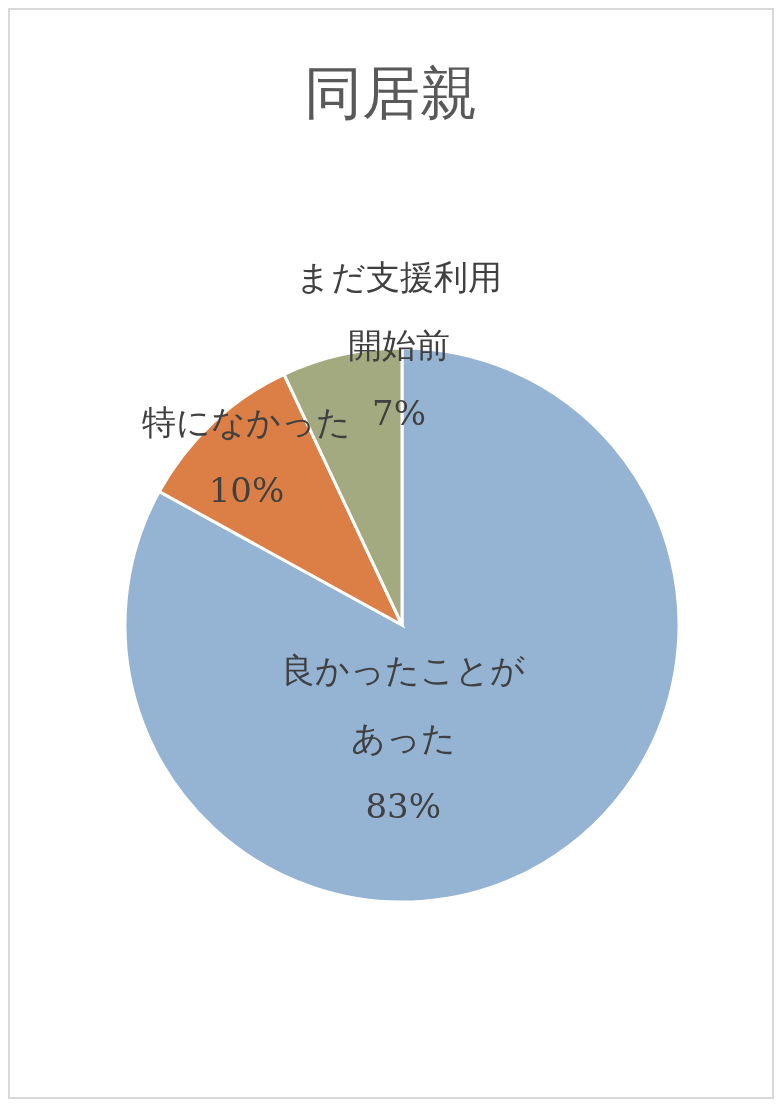 The height and width of the screenshot is (1107, 782). I want to click on chart-title: 同居親, so click(391, 93).